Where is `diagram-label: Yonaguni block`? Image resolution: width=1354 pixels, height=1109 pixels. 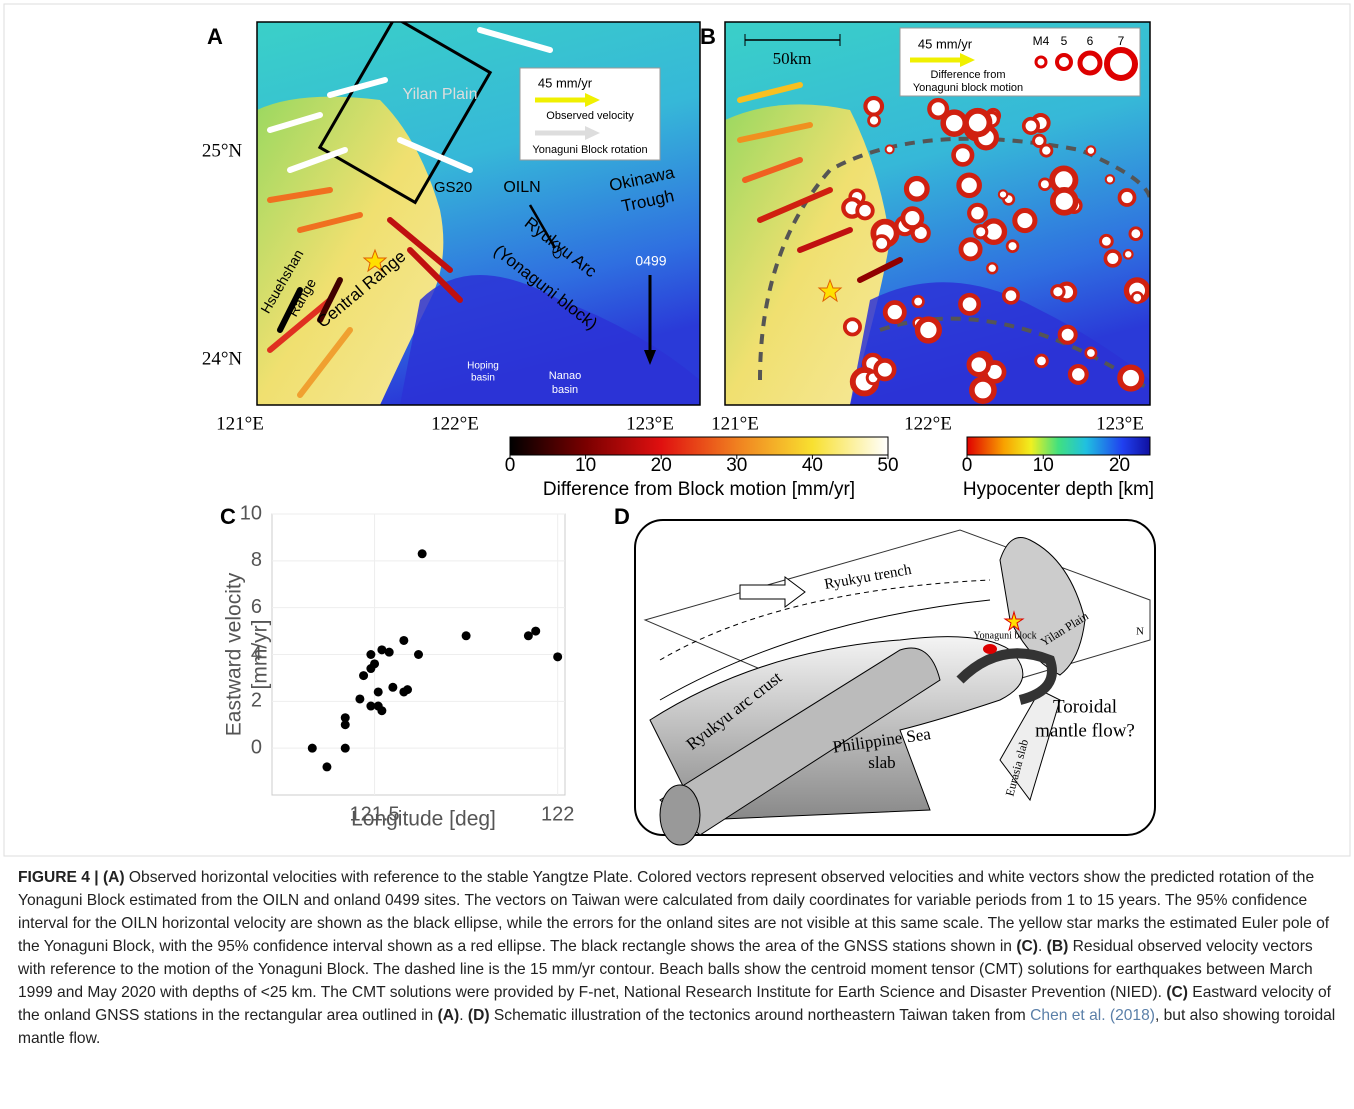
diagram-label: Yonaguni block is located at coordinates (1004, 635).